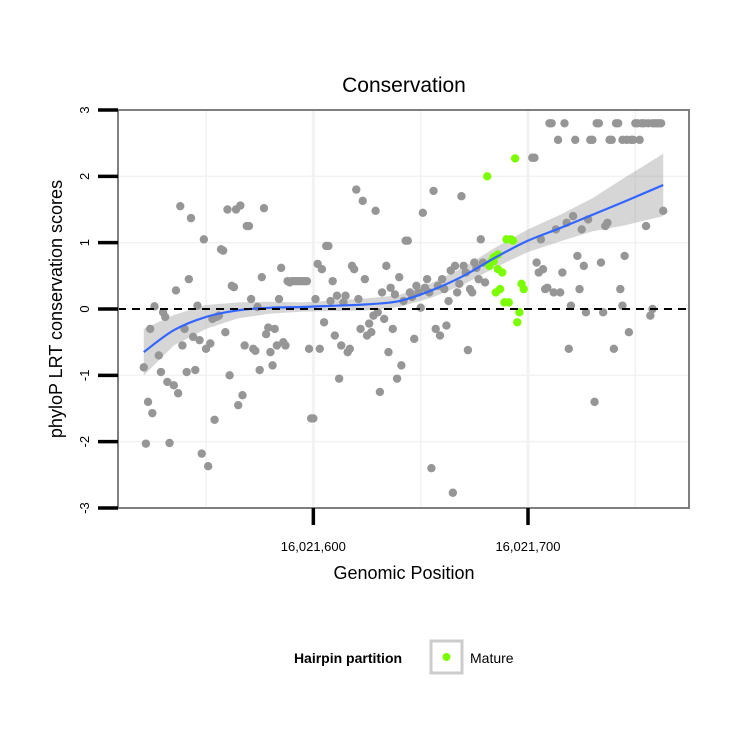 The image size is (750, 750). Describe the element at coordinates (84, 109) in the screenshot. I see `y-tick-label: 3` at that location.